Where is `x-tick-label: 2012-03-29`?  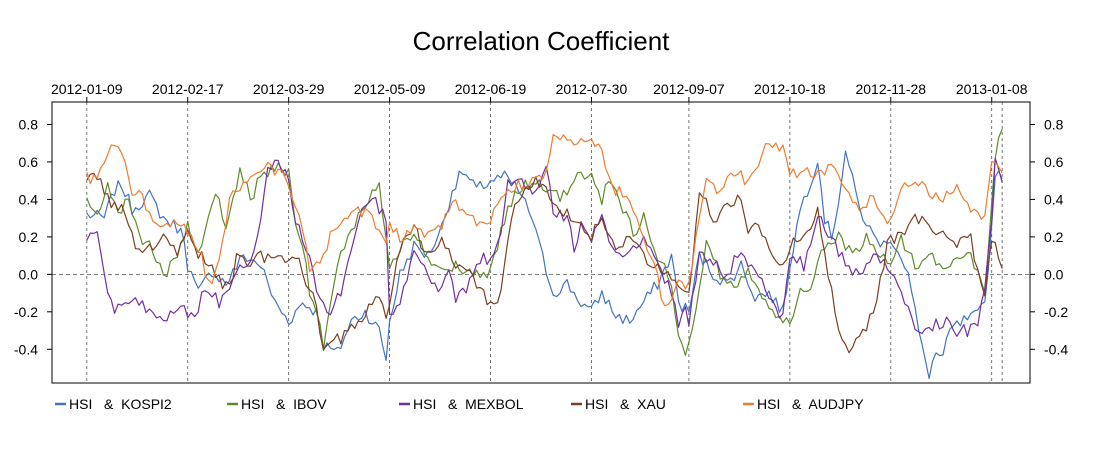
x-tick-label: 2012-03-29 is located at coordinates (289, 89).